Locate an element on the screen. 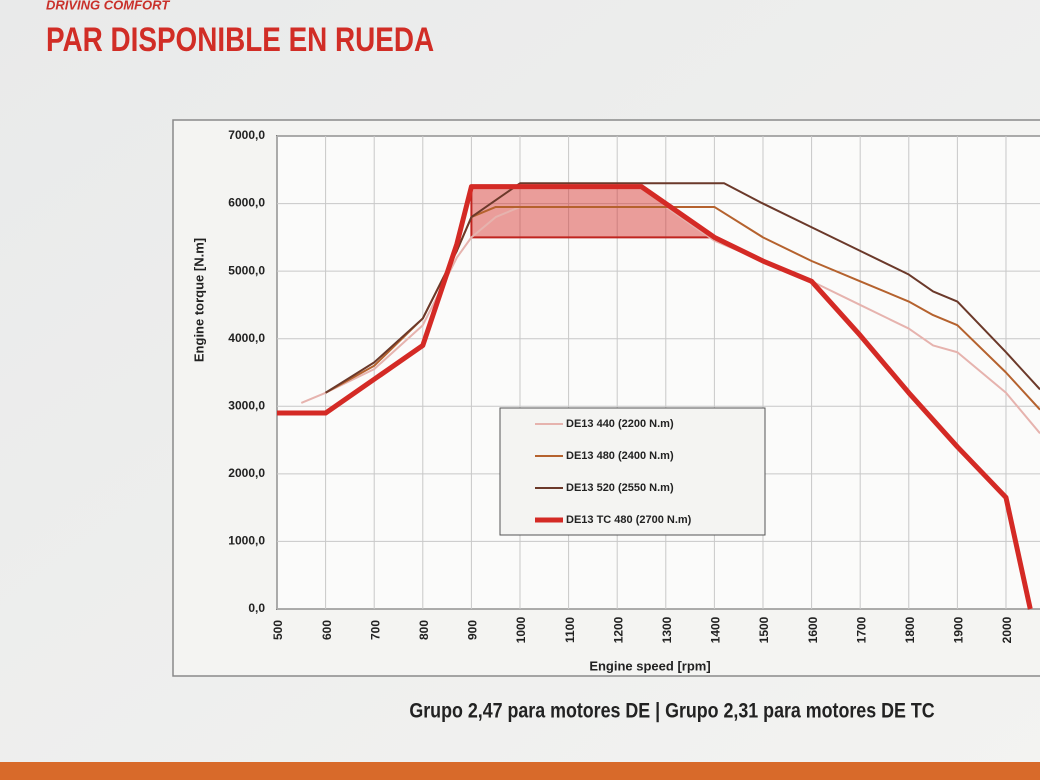 The image size is (1040, 780). x-tick-label: 1500 is located at coordinates (764, 629).